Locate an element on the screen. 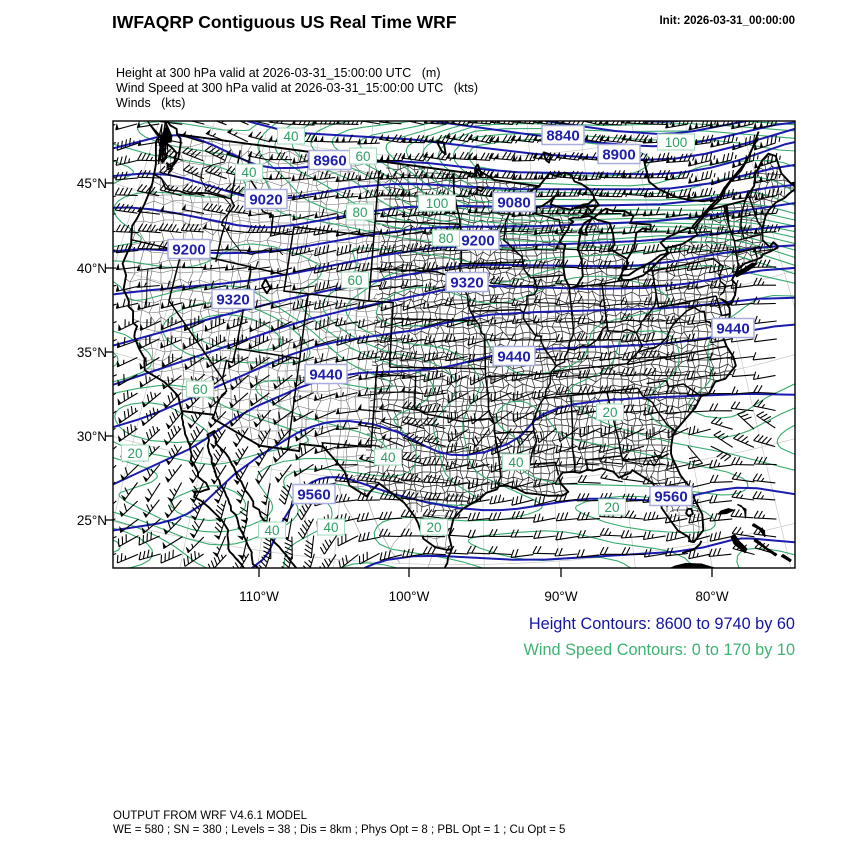  svg-text: 35°N is located at coordinates (92, 352).